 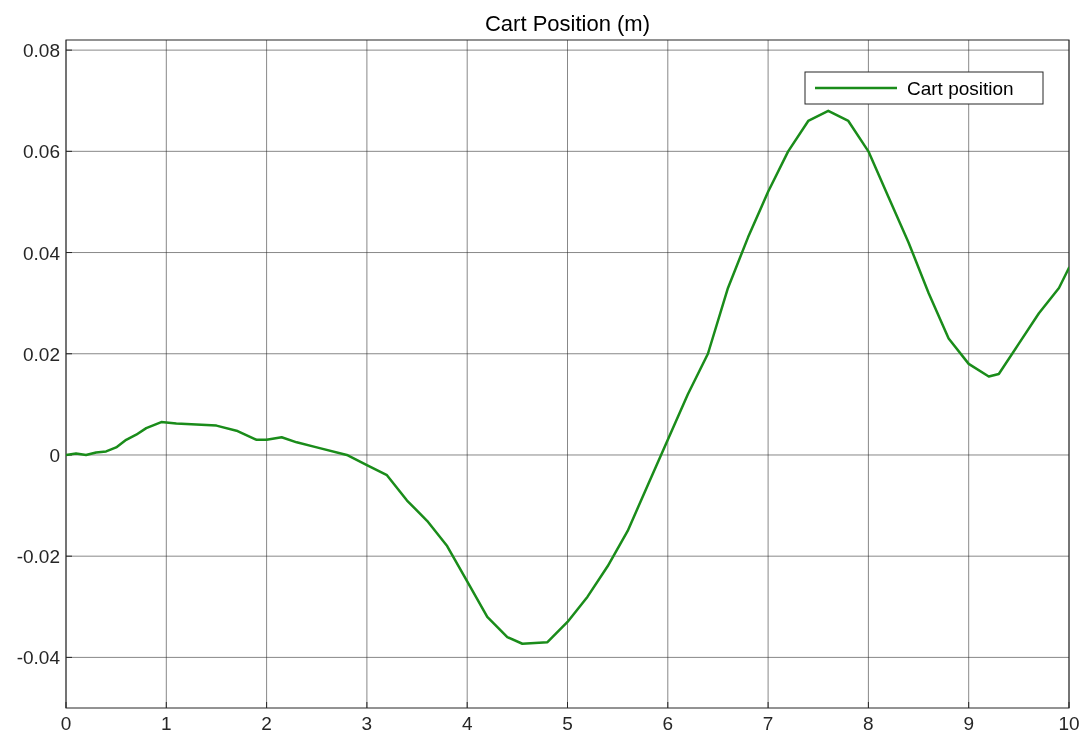 I want to click on chart-title: Cart Position (m), so click(x=567, y=23).